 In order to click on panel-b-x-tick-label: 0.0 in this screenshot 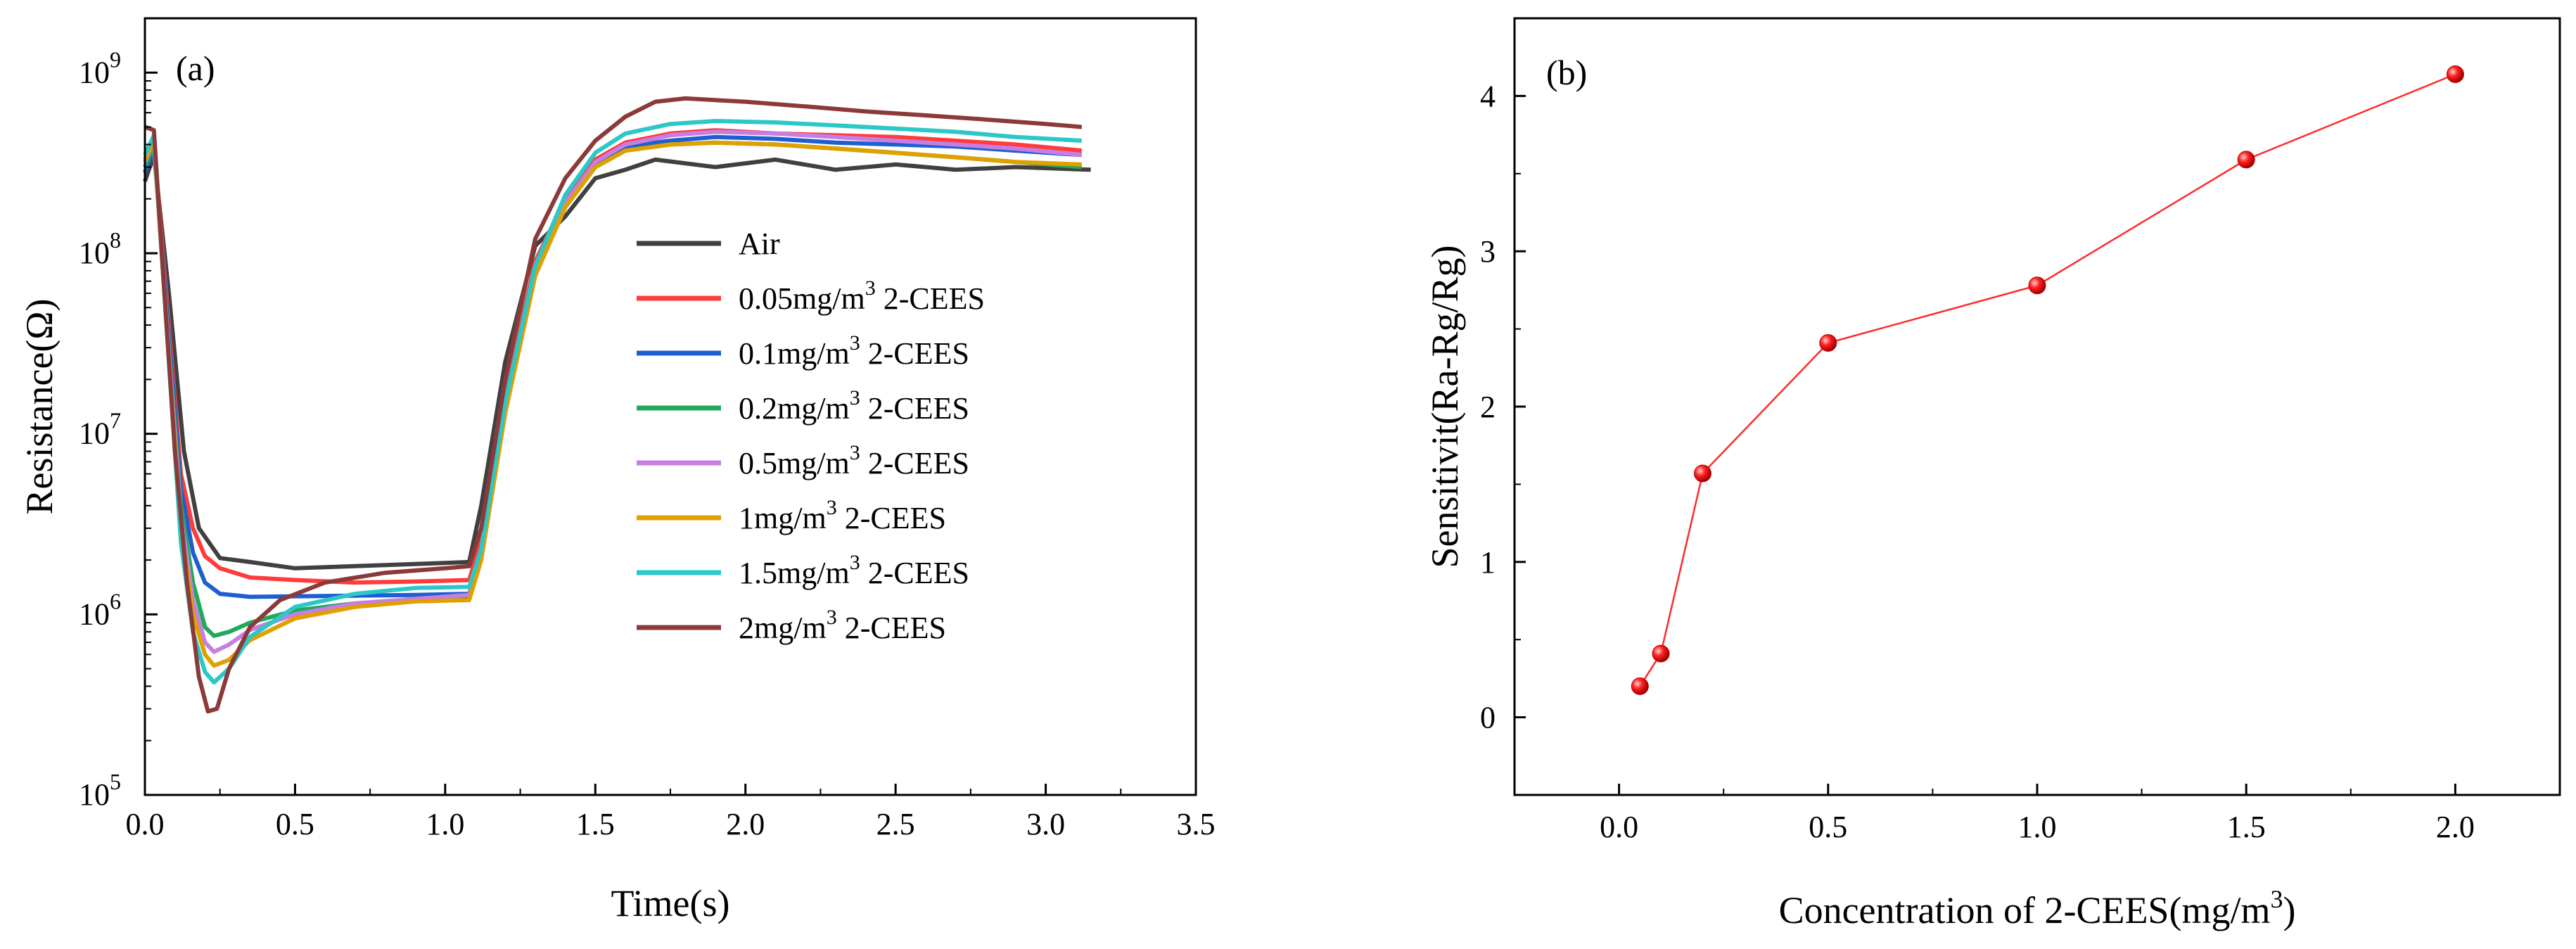, I will do `click(1619, 827)`.